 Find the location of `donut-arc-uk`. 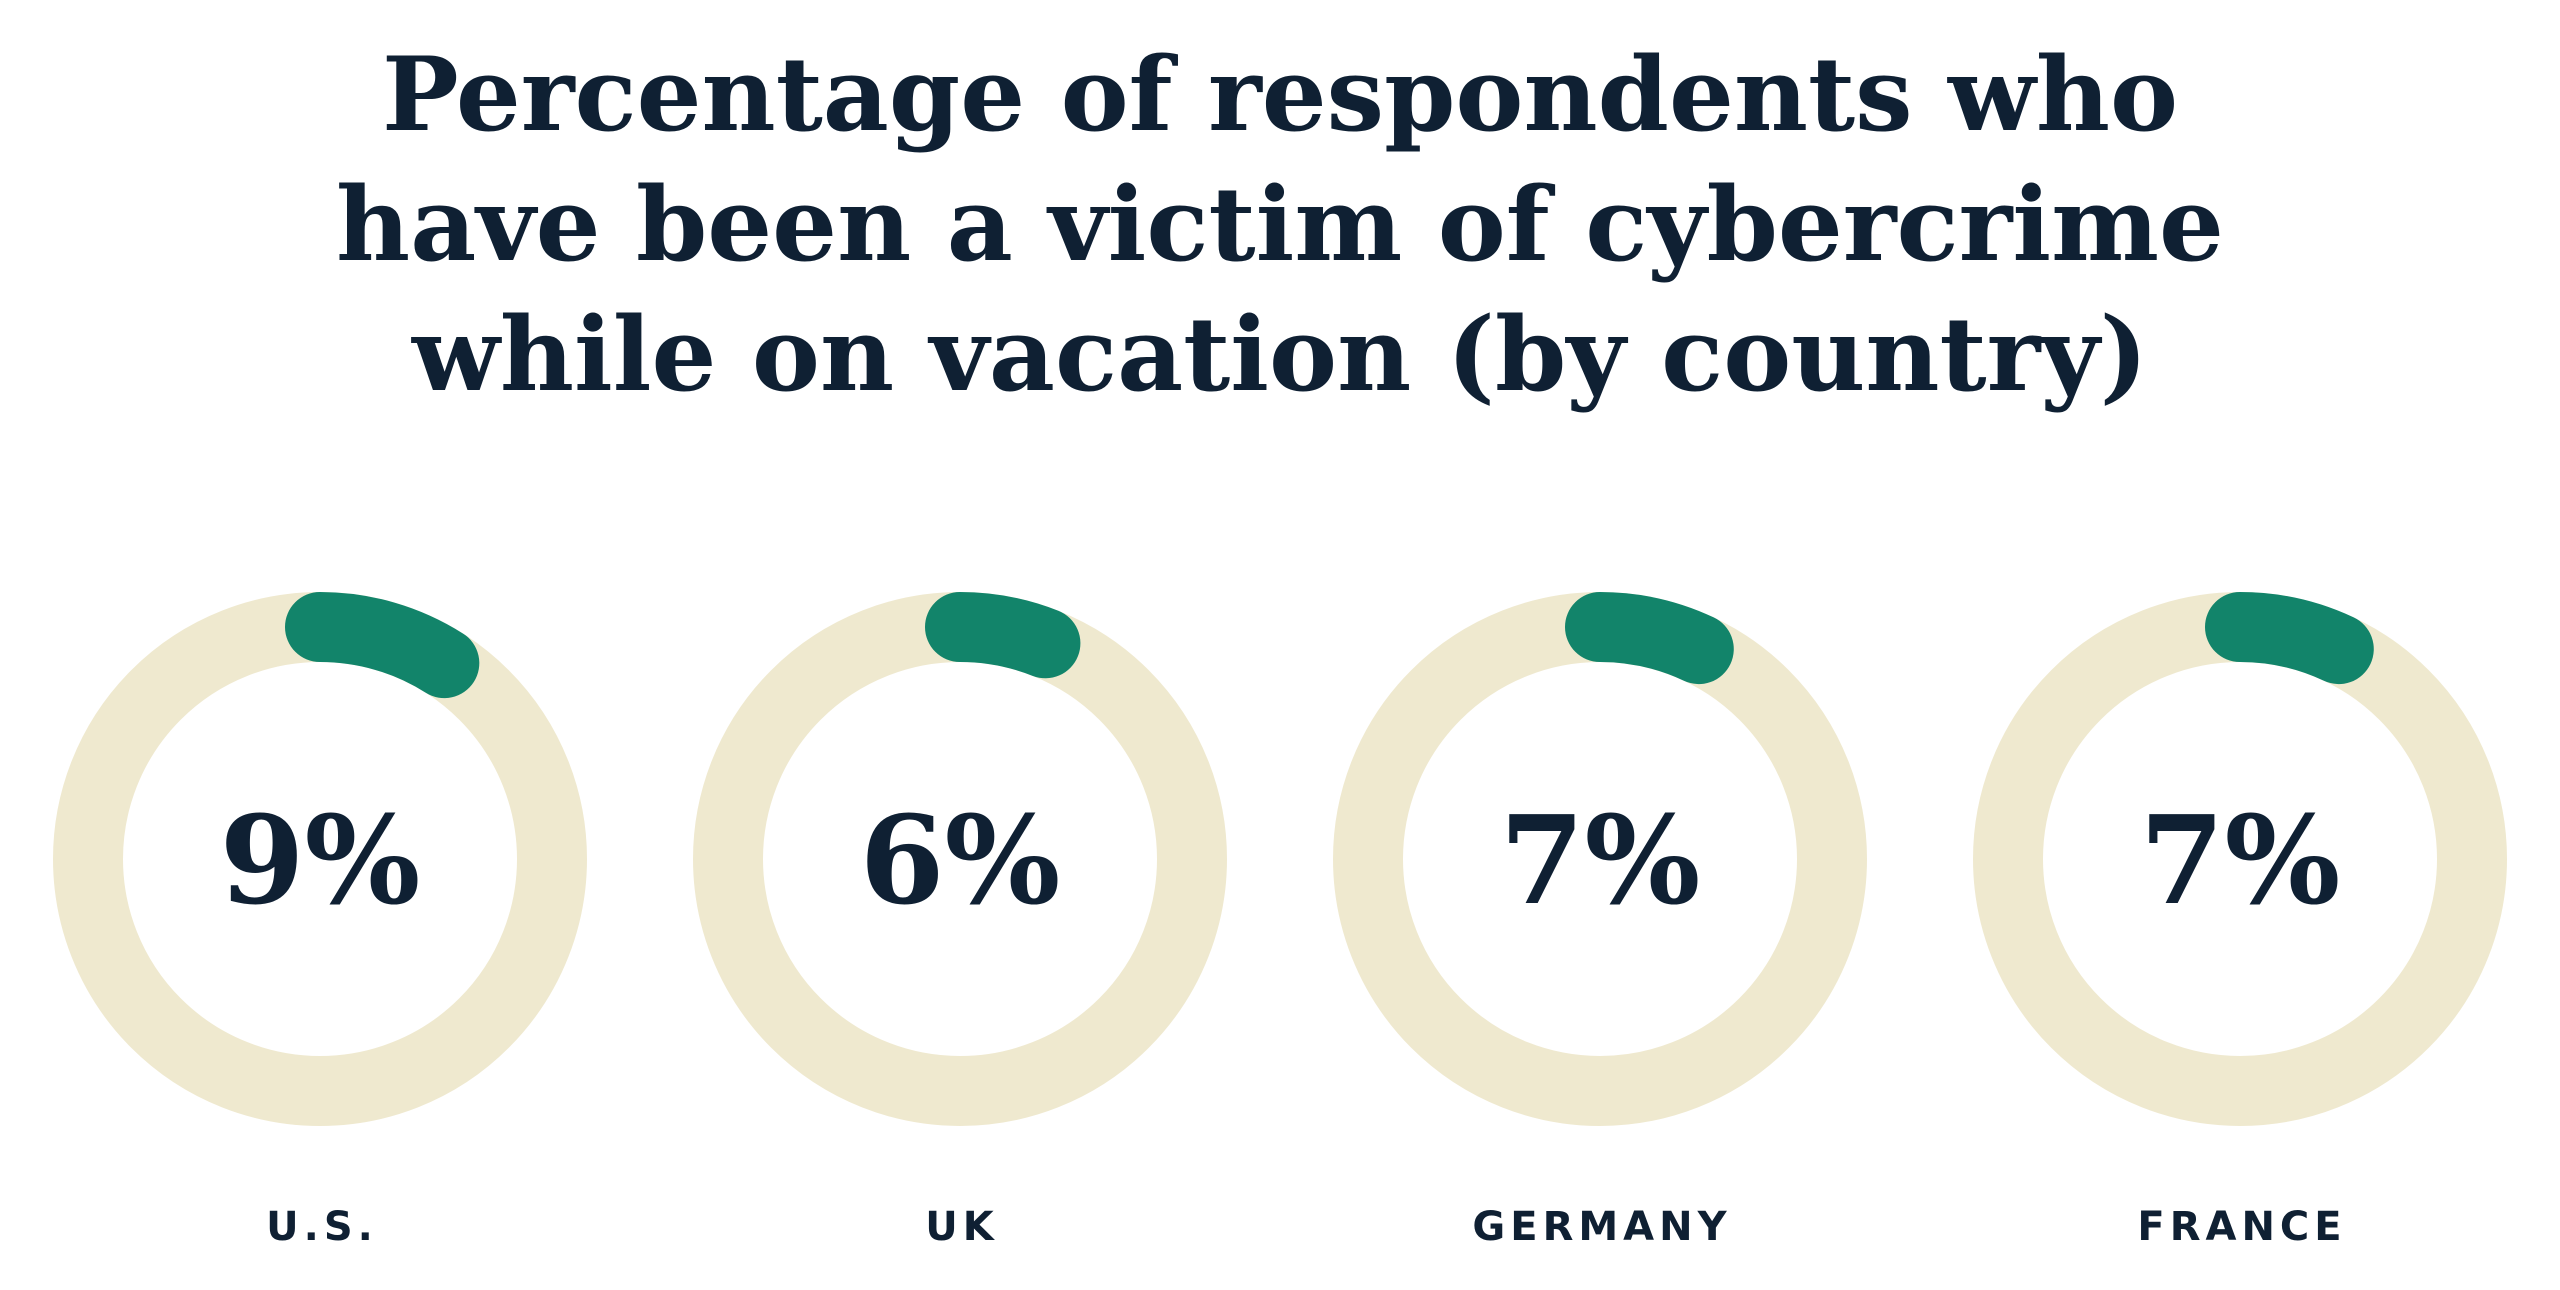

donut-arc-uk is located at coordinates (1003, 635).